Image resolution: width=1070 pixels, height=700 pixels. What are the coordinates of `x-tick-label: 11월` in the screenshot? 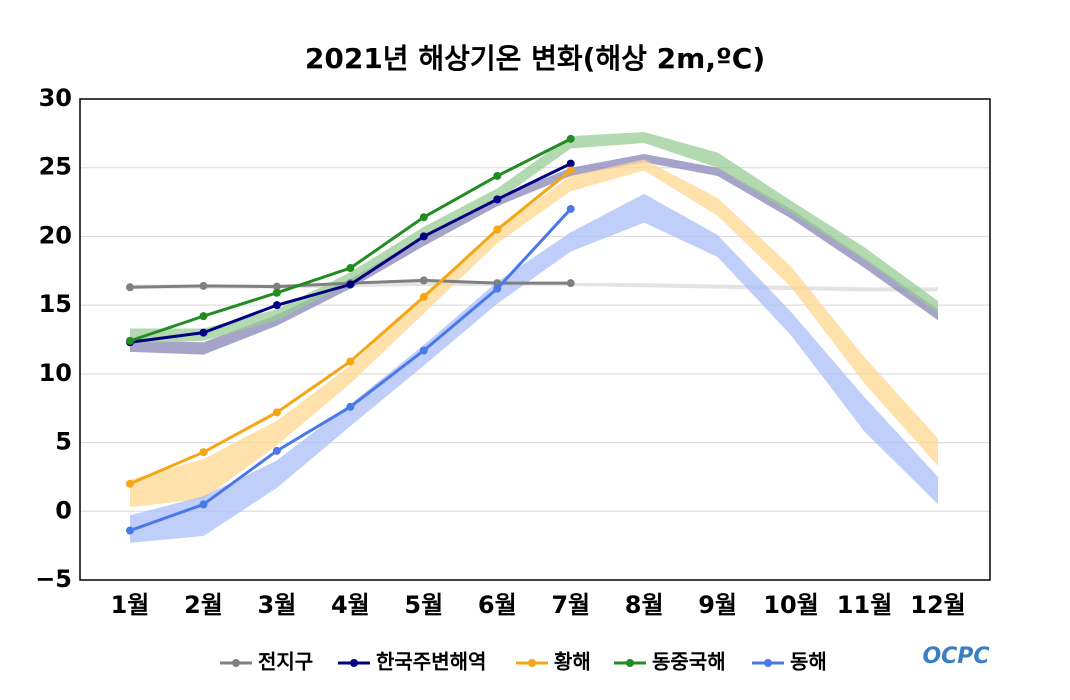 It's located at (864, 605).